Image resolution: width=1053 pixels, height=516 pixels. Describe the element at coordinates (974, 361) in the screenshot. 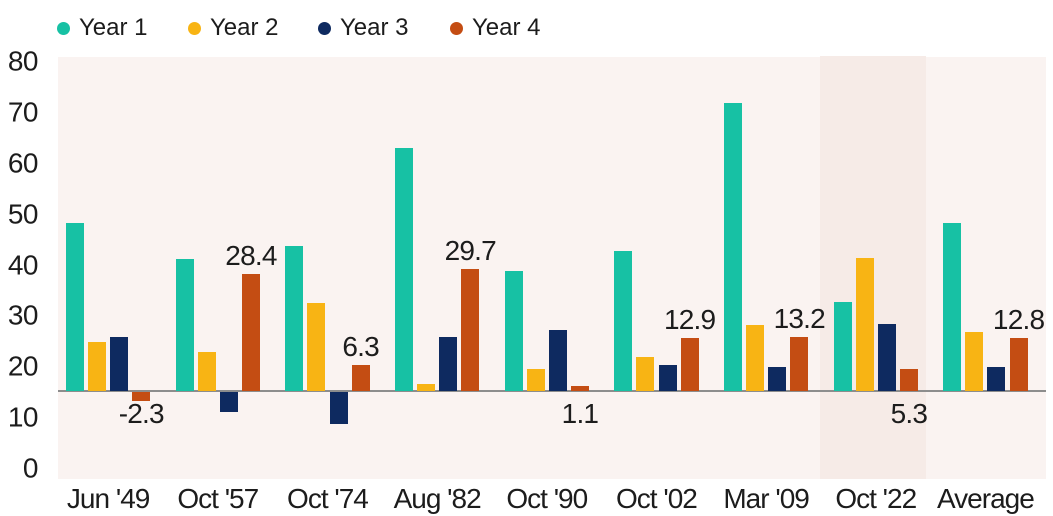

I see `bar-year-2-average` at that location.